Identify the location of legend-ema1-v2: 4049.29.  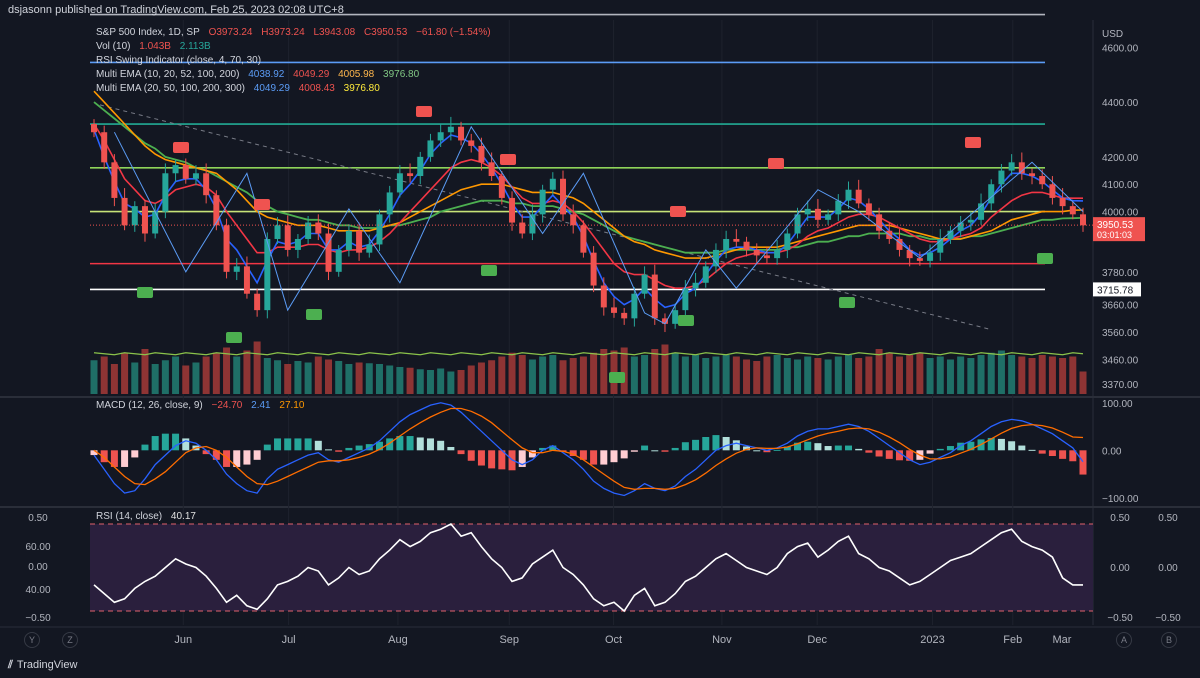
(311, 74).